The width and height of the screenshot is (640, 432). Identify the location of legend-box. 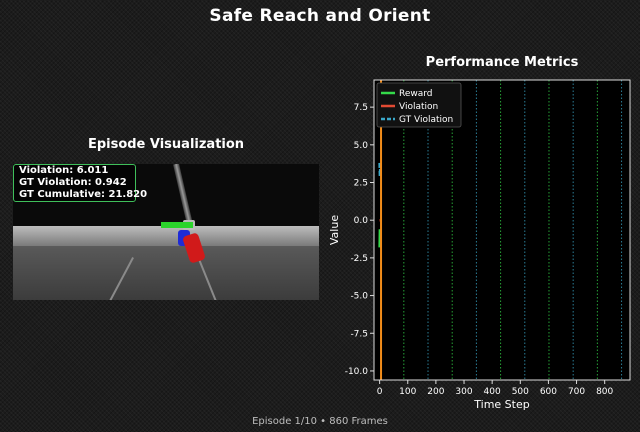
(419, 105).